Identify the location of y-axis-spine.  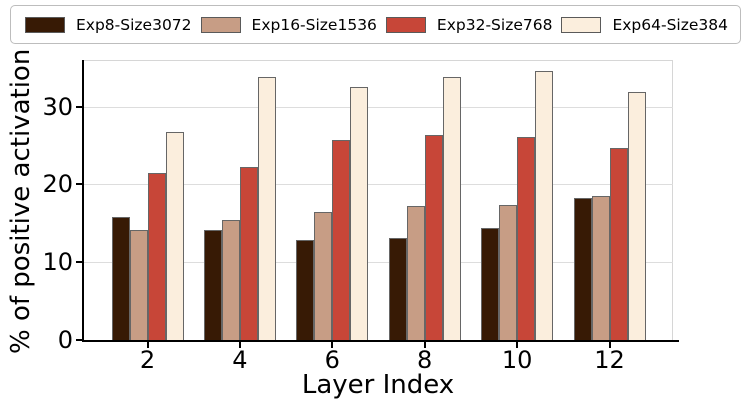
(82, 200).